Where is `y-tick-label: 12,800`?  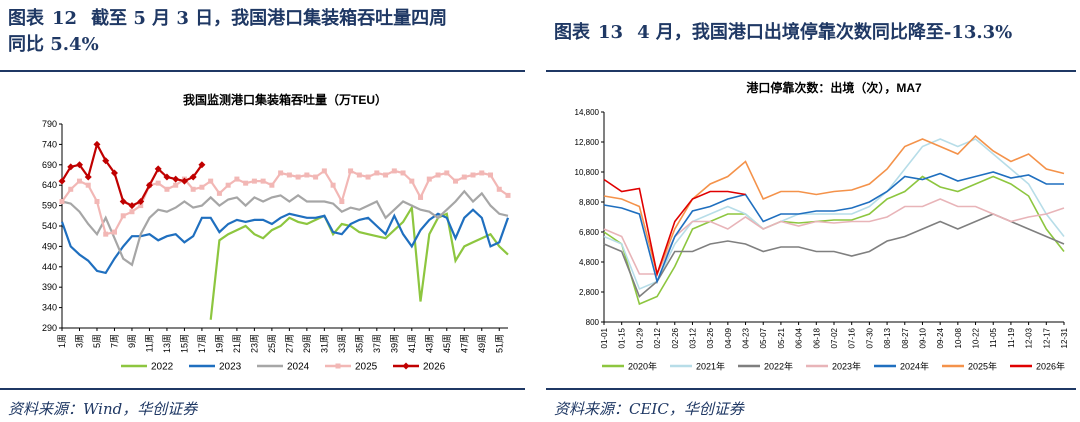 y-tick-label: 12,800 is located at coordinates (587, 142).